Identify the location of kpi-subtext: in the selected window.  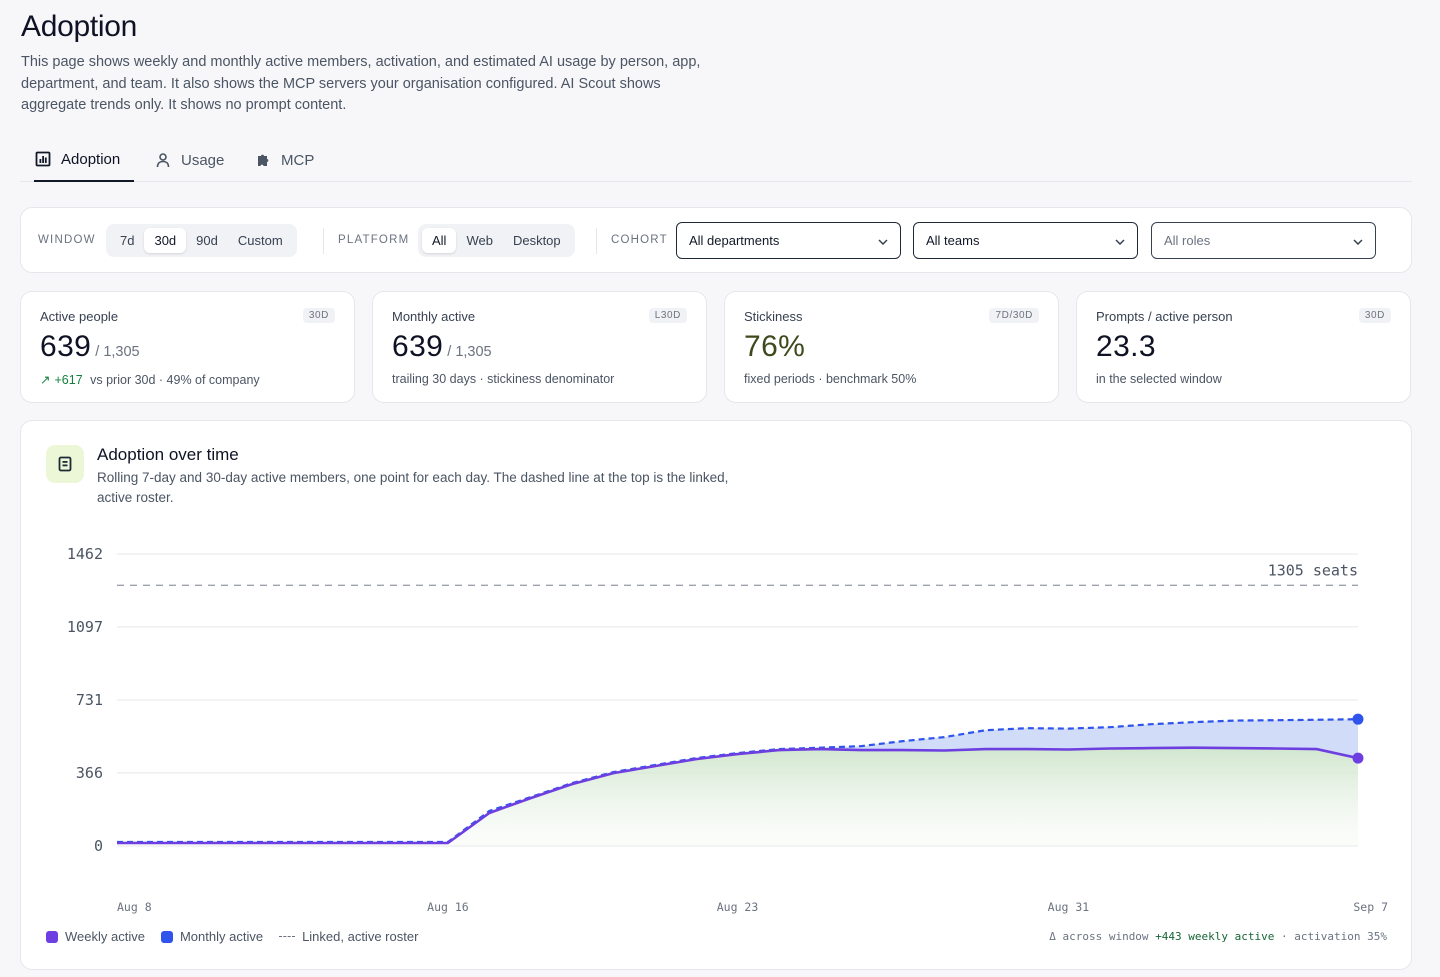
(1159, 379).